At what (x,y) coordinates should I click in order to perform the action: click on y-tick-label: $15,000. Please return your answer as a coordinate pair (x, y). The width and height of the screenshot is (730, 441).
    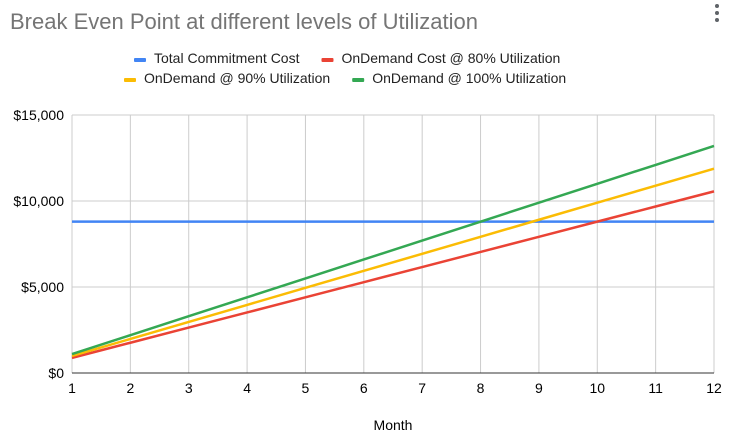
    Looking at the image, I should click on (38, 115).